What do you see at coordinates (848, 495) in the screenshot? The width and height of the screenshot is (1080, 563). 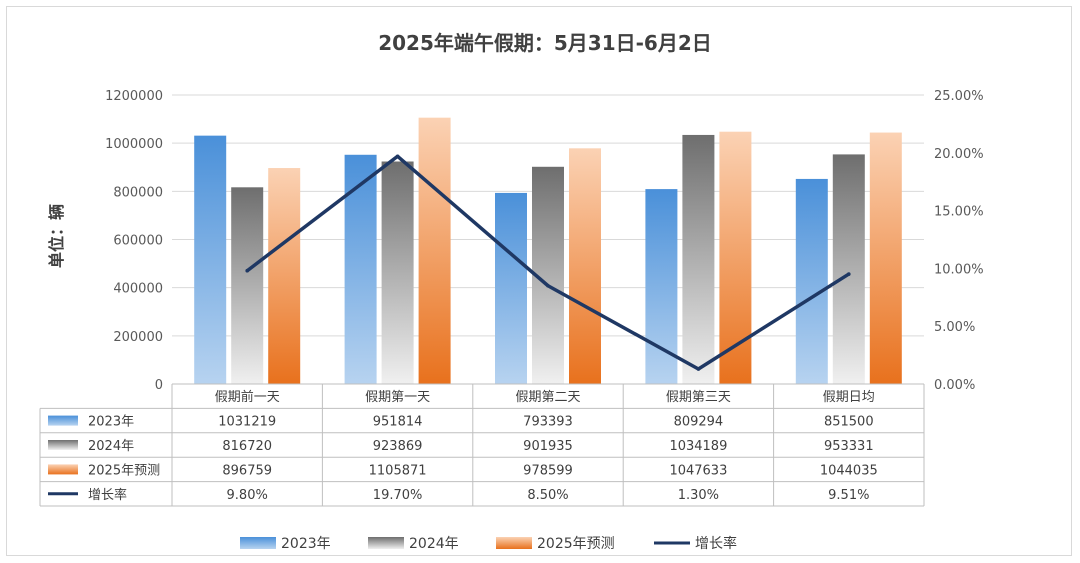 I see `data-label: 9.51%` at bounding box center [848, 495].